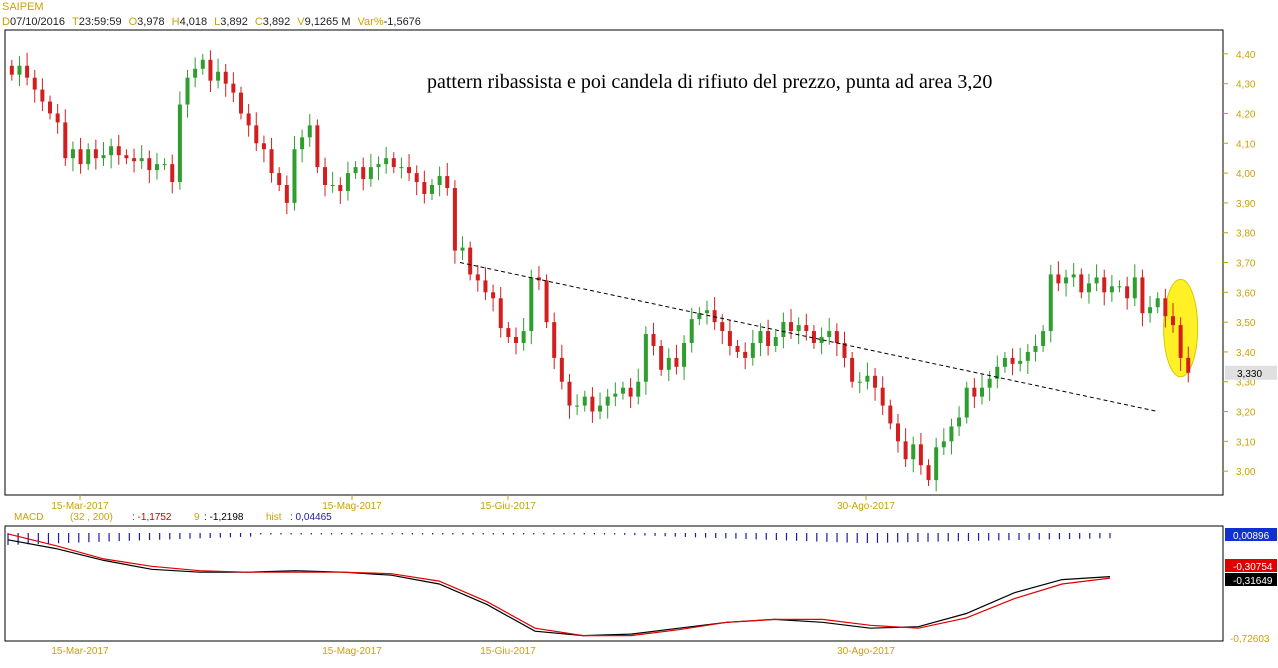  What do you see at coordinates (1246, 472) in the screenshot?
I see `y-tick-label: 3,00` at bounding box center [1246, 472].